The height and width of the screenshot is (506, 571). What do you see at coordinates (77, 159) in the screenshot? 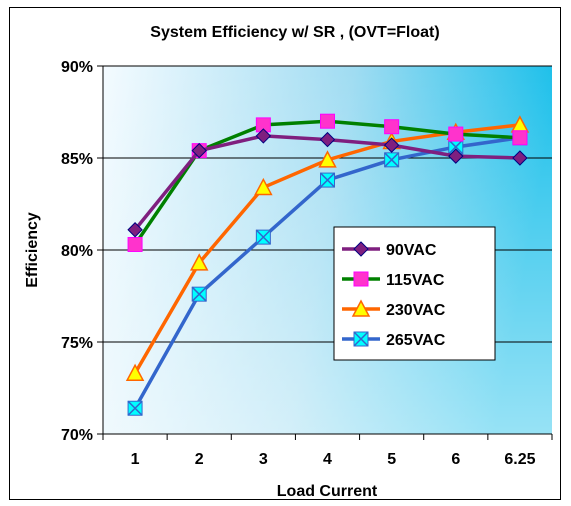
I see `y-tick-label: 85%` at bounding box center [77, 159].